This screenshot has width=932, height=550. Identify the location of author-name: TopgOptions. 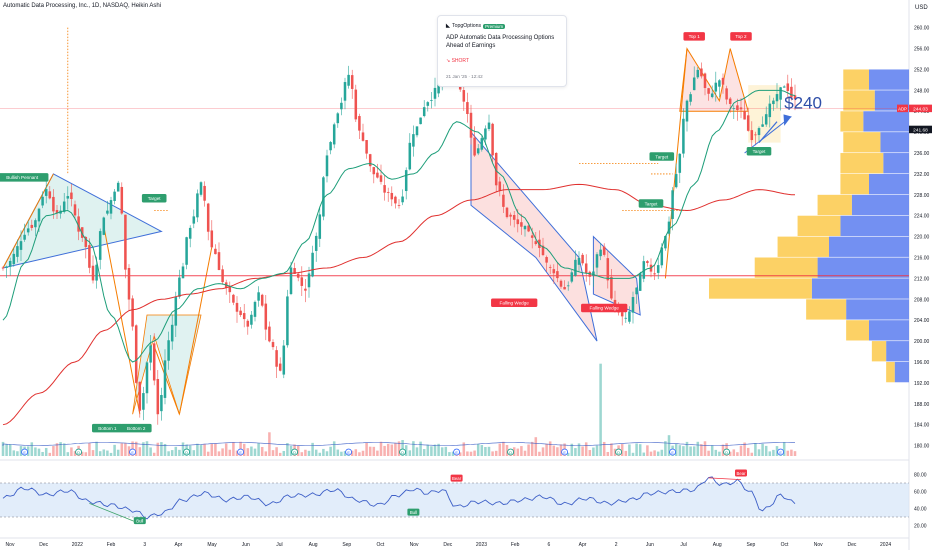
(467, 26).